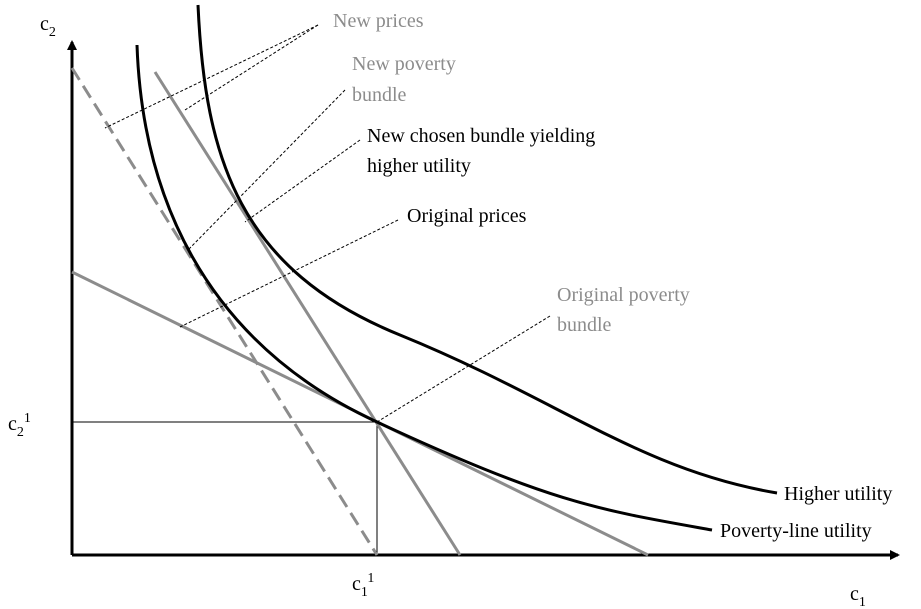 Image resolution: width=921 pixels, height=609 pixels. I want to click on curve-label: Higher utility, so click(838, 494).